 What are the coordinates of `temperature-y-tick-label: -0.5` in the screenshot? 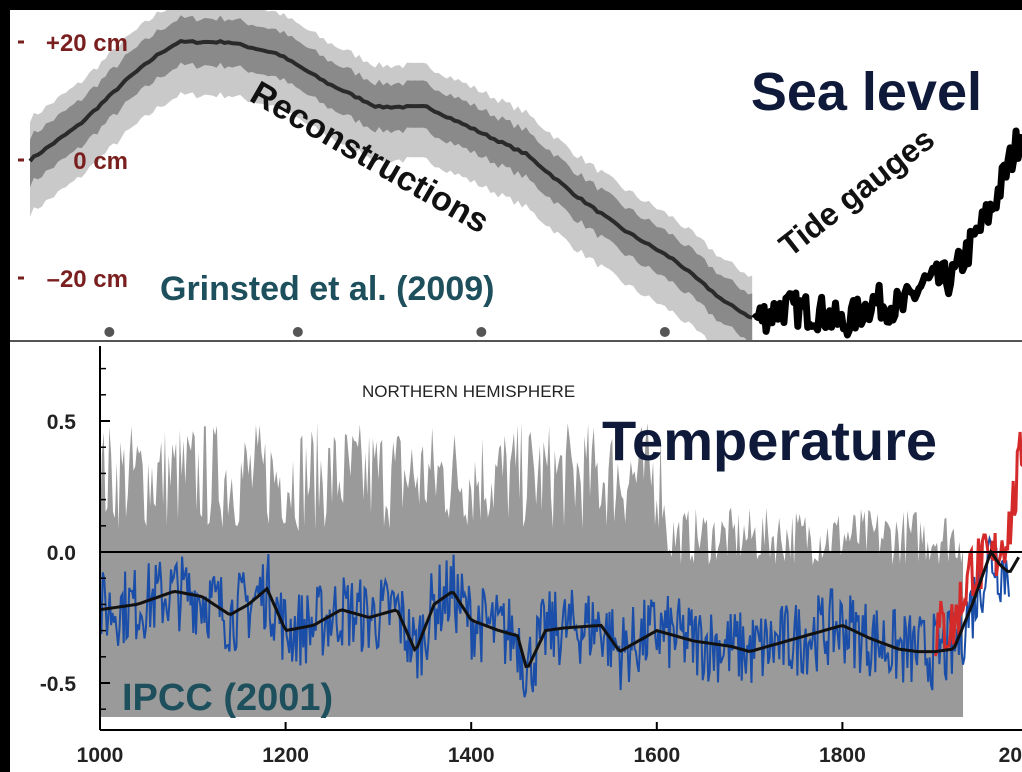 It's located at (58, 684).